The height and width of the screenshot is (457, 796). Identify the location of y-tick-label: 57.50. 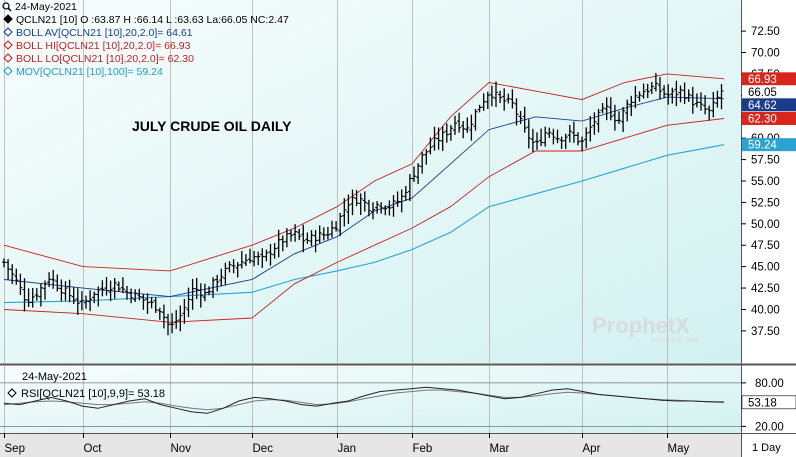
(765, 161).